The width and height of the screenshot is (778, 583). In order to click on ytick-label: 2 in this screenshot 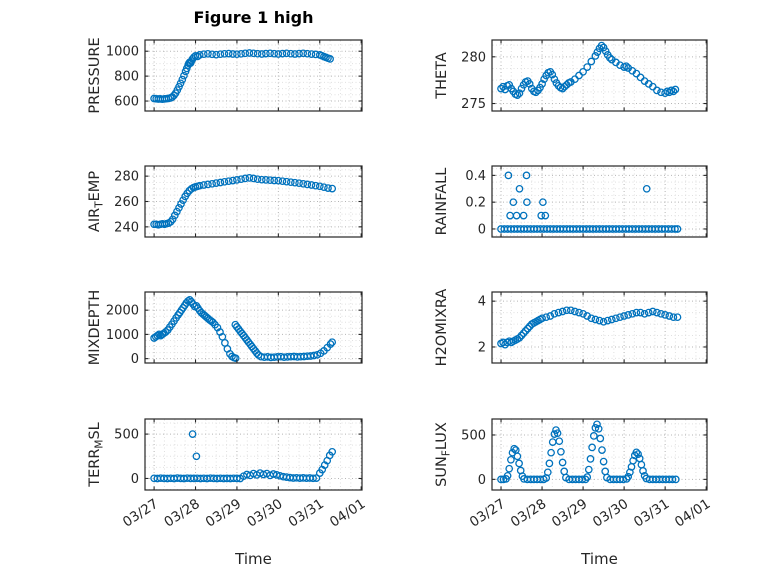, I will do `click(482, 347)`.